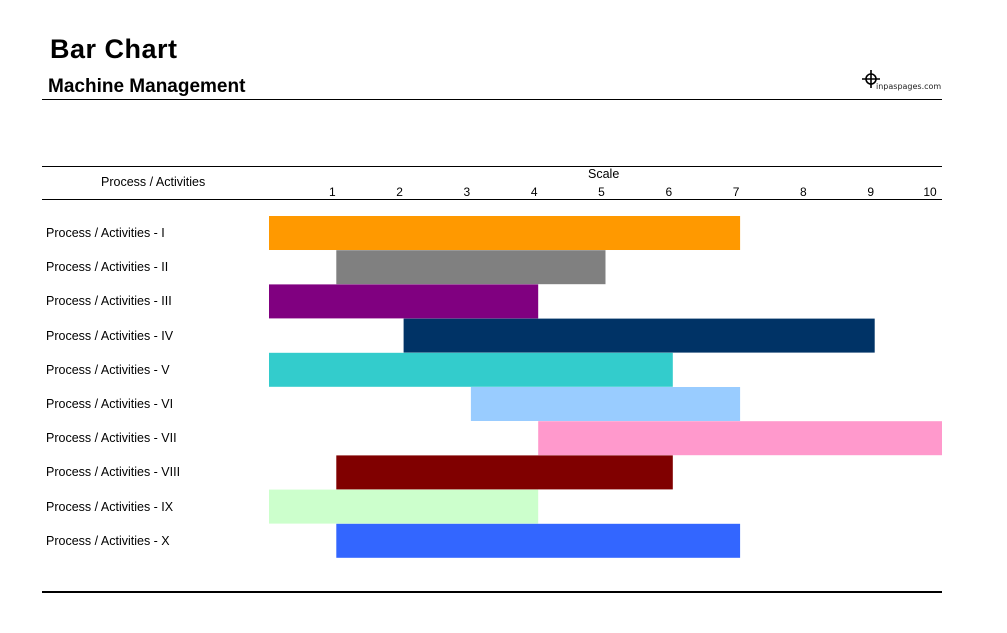 The width and height of the screenshot is (1007, 633). I want to click on footer-rule, so click(492, 592).